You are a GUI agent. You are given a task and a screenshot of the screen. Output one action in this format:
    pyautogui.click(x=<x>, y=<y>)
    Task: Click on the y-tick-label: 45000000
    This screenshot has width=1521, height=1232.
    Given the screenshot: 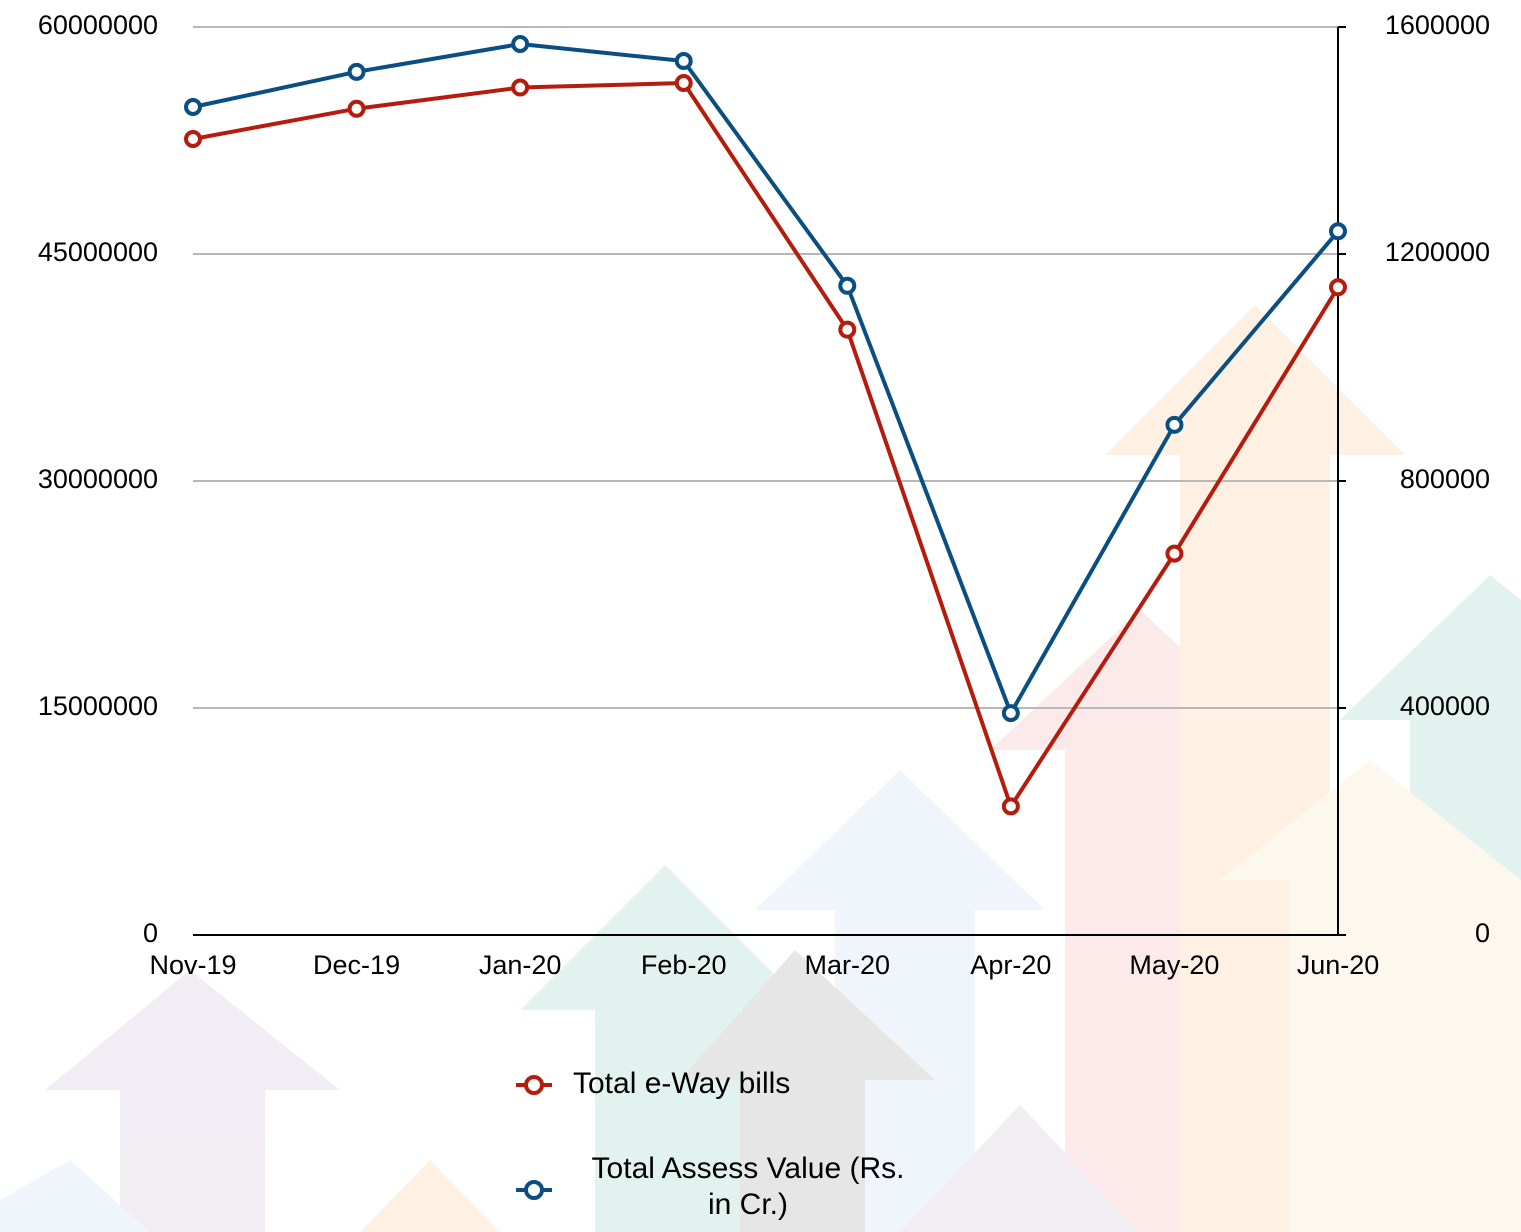 What is the action you would take?
    pyautogui.click(x=98, y=252)
    